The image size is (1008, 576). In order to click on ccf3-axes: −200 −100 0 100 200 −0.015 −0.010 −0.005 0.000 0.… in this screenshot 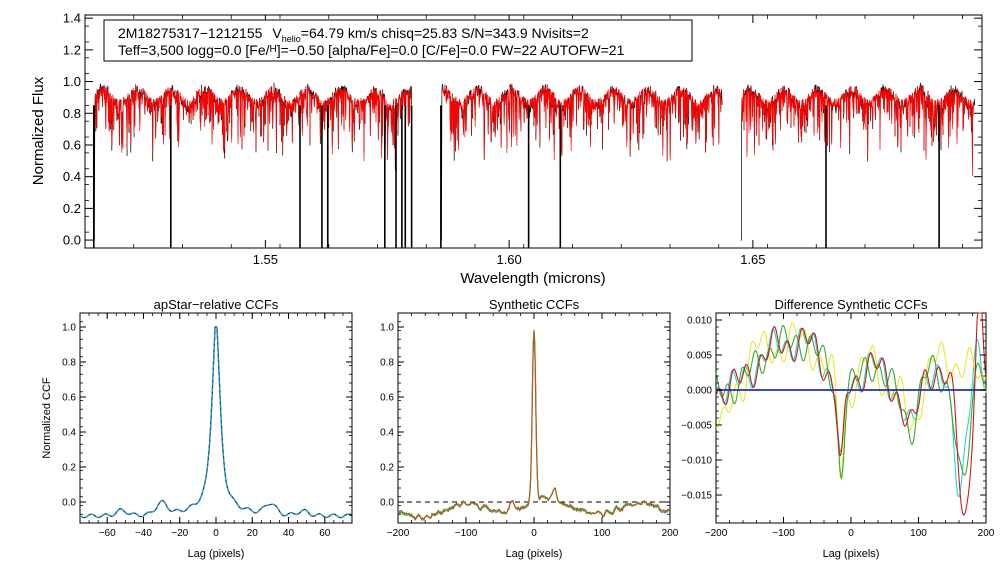, I will do `click(838, 425)`.